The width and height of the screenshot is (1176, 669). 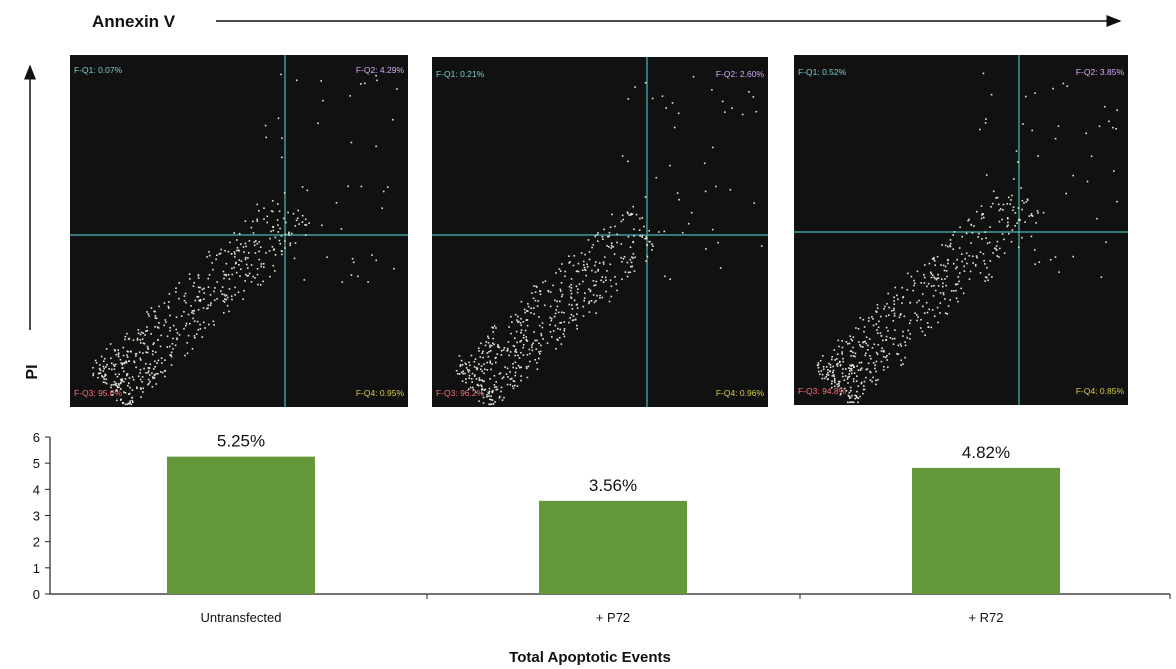 What do you see at coordinates (1100, 72) in the screenshot?
I see `quadrant-q2-label: F-Q2: 3.85%` at bounding box center [1100, 72].